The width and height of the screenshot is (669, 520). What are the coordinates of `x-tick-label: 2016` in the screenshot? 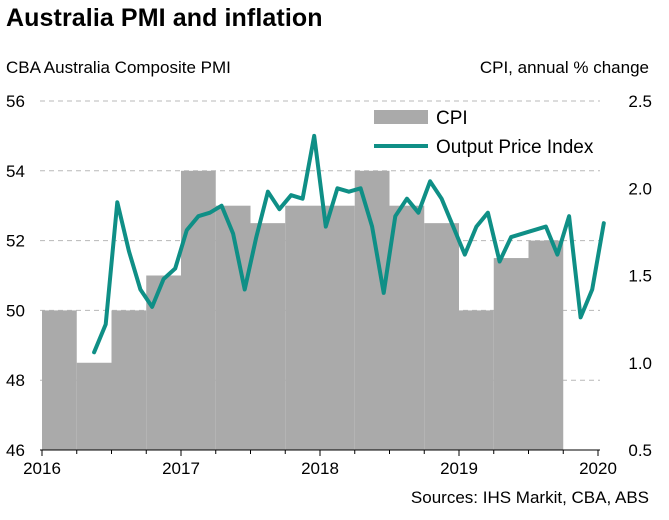 It's located at (42, 468).